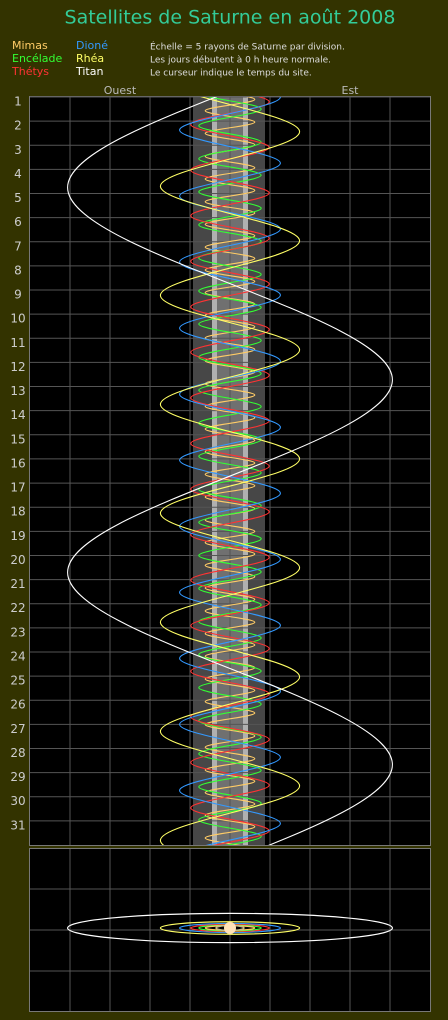 This screenshot has width=448, height=1020. What do you see at coordinates (17, 705) in the screenshot?
I see `y-tick-label: 26` at bounding box center [17, 705].